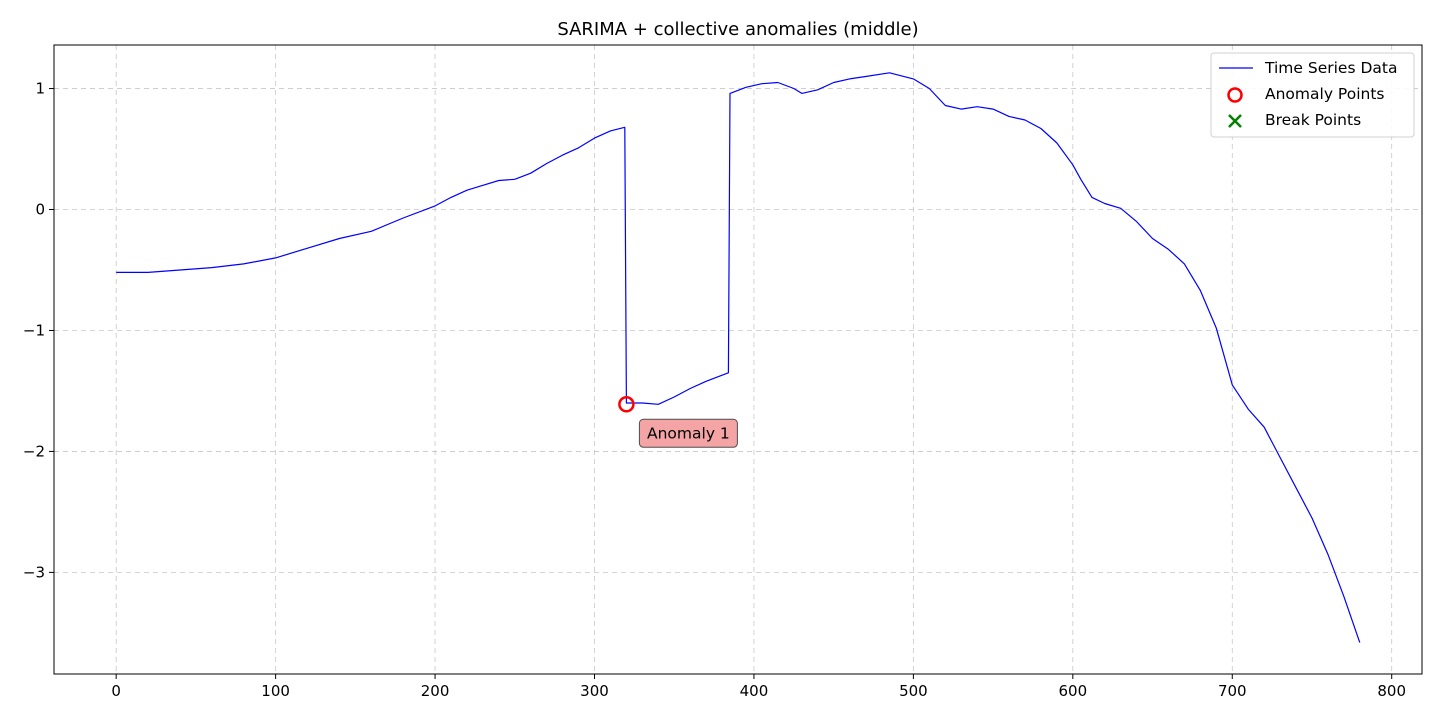 The width and height of the screenshot is (1440, 720). Describe the element at coordinates (1235, 121) in the screenshot. I see `legend-x-swatch` at that location.